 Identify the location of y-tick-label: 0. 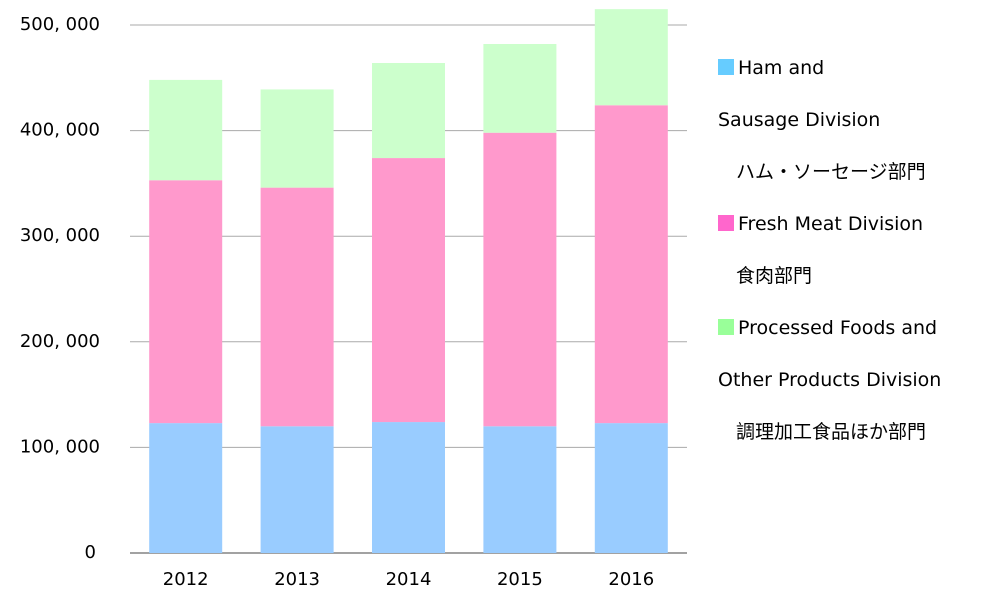
(90, 552).